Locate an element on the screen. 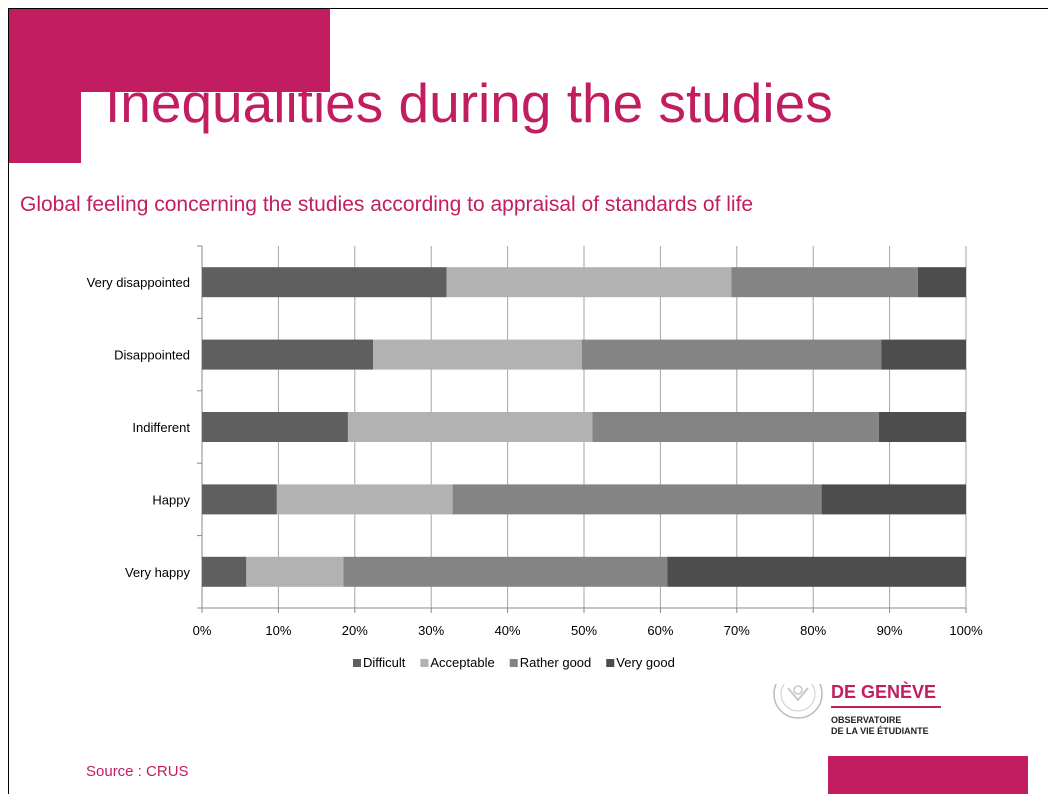 This screenshot has height=794, width=1048. x-tick-label: 100% is located at coordinates (966, 630).